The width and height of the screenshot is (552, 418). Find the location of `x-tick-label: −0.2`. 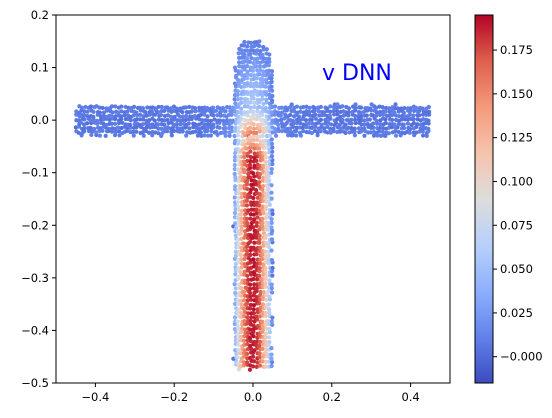

x-tick-label: −0.2 is located at coordinates (174, 397).